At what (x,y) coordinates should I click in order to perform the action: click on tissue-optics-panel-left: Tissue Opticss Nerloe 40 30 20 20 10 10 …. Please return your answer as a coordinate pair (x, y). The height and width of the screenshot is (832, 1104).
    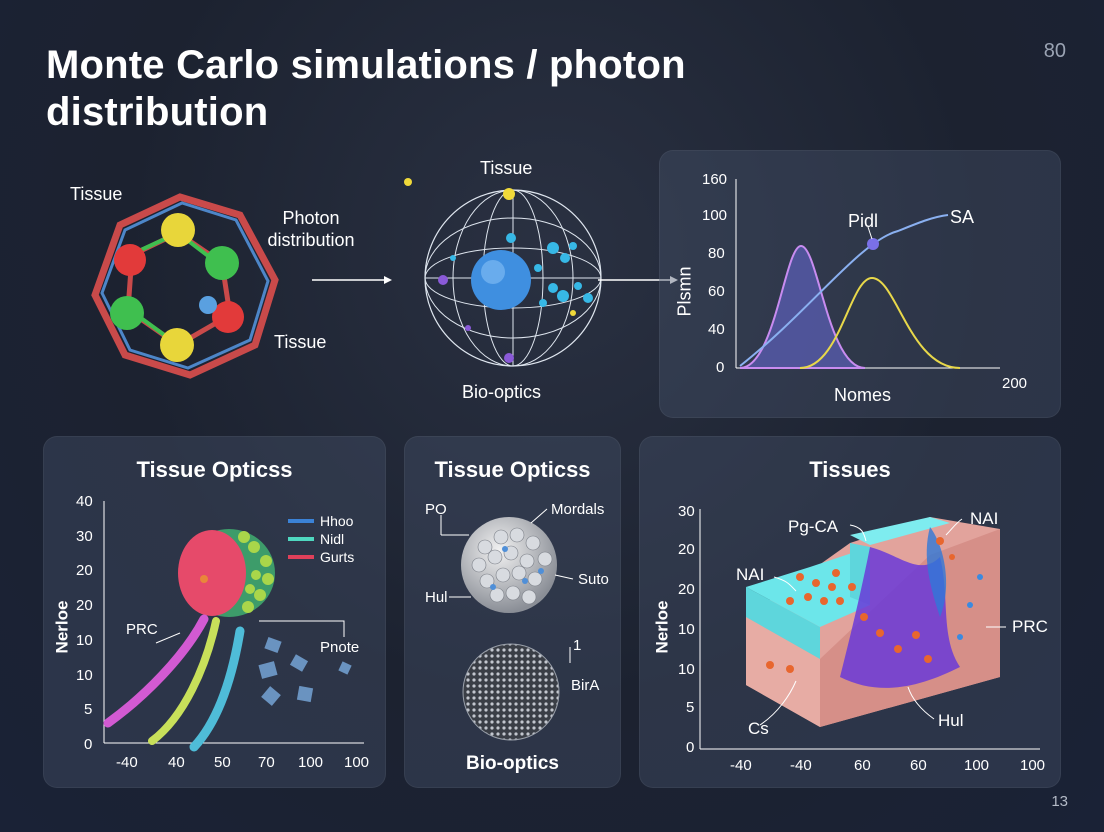
    Looking at the image, I should click on (214, 612).